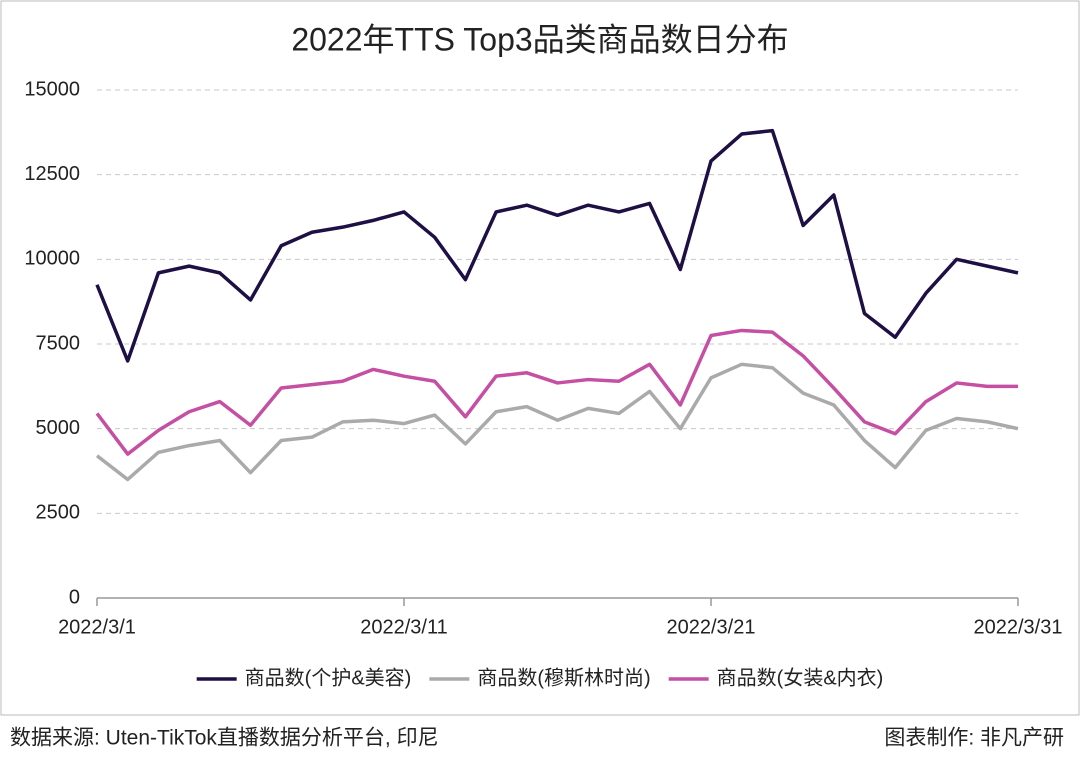 The image size is (1080, 760). I want to click on x-tick-label: 2022/3/1, so click(97, 627).